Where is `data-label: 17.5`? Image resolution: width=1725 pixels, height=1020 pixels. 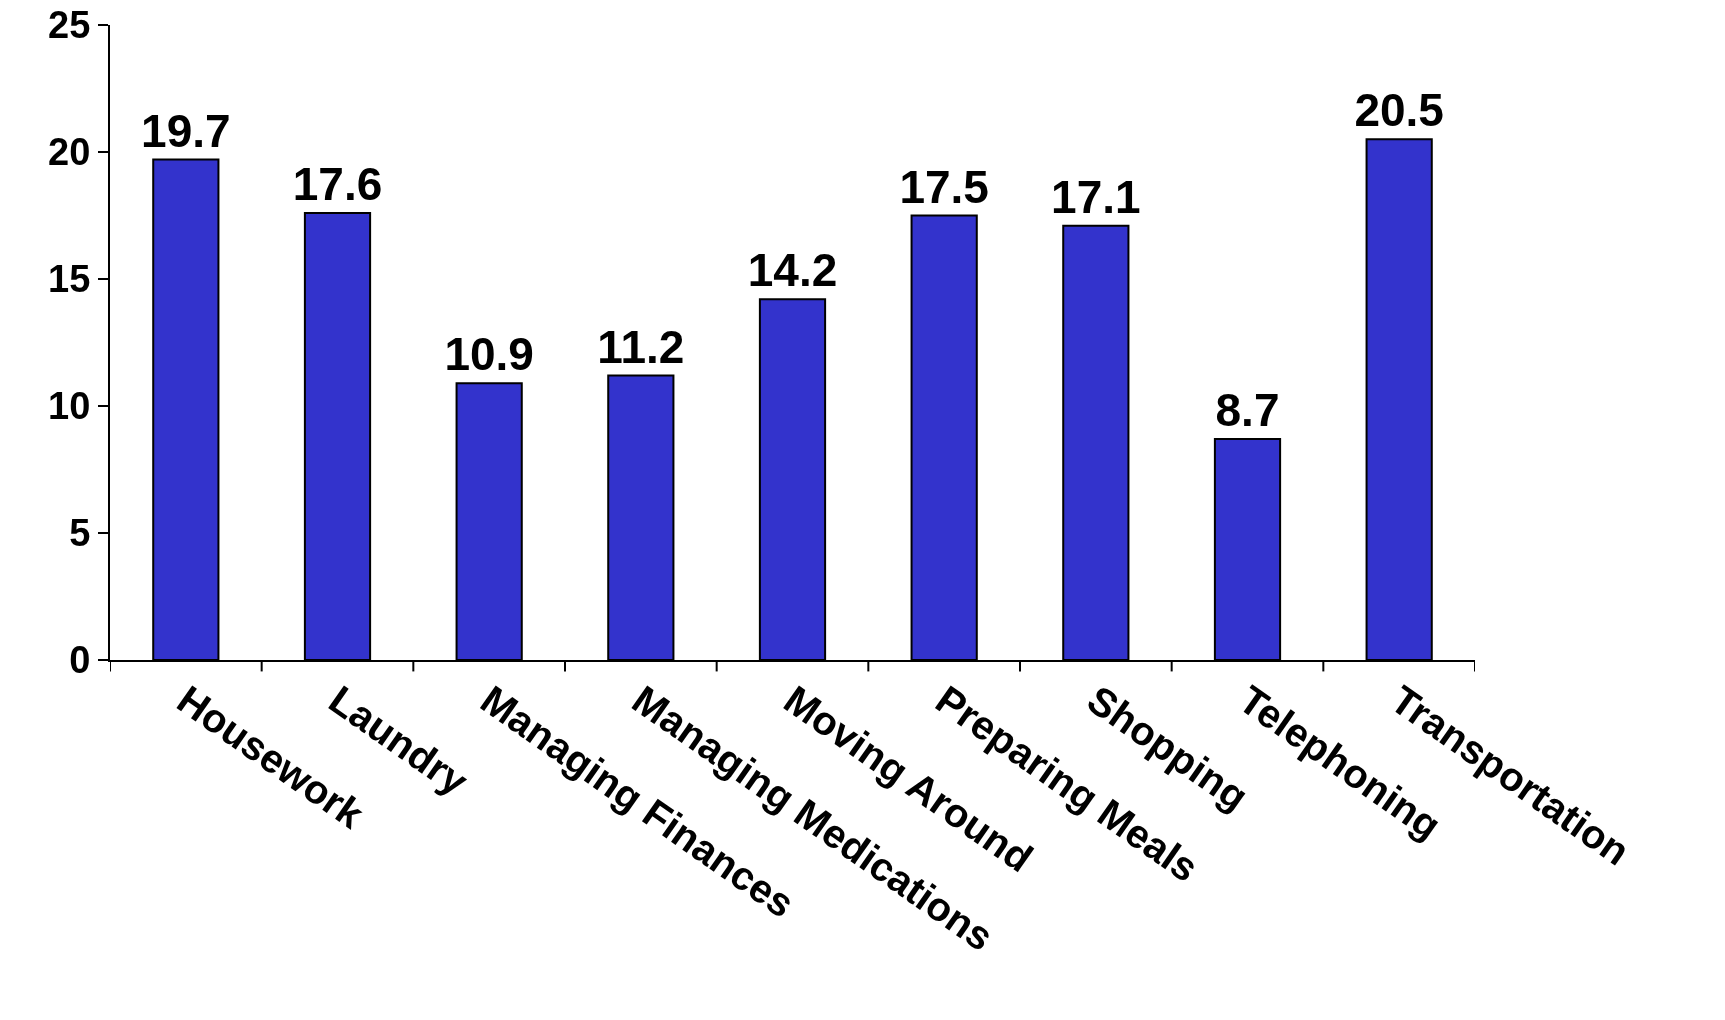
data-label: 17.5 is located at coordinates (944, 186).